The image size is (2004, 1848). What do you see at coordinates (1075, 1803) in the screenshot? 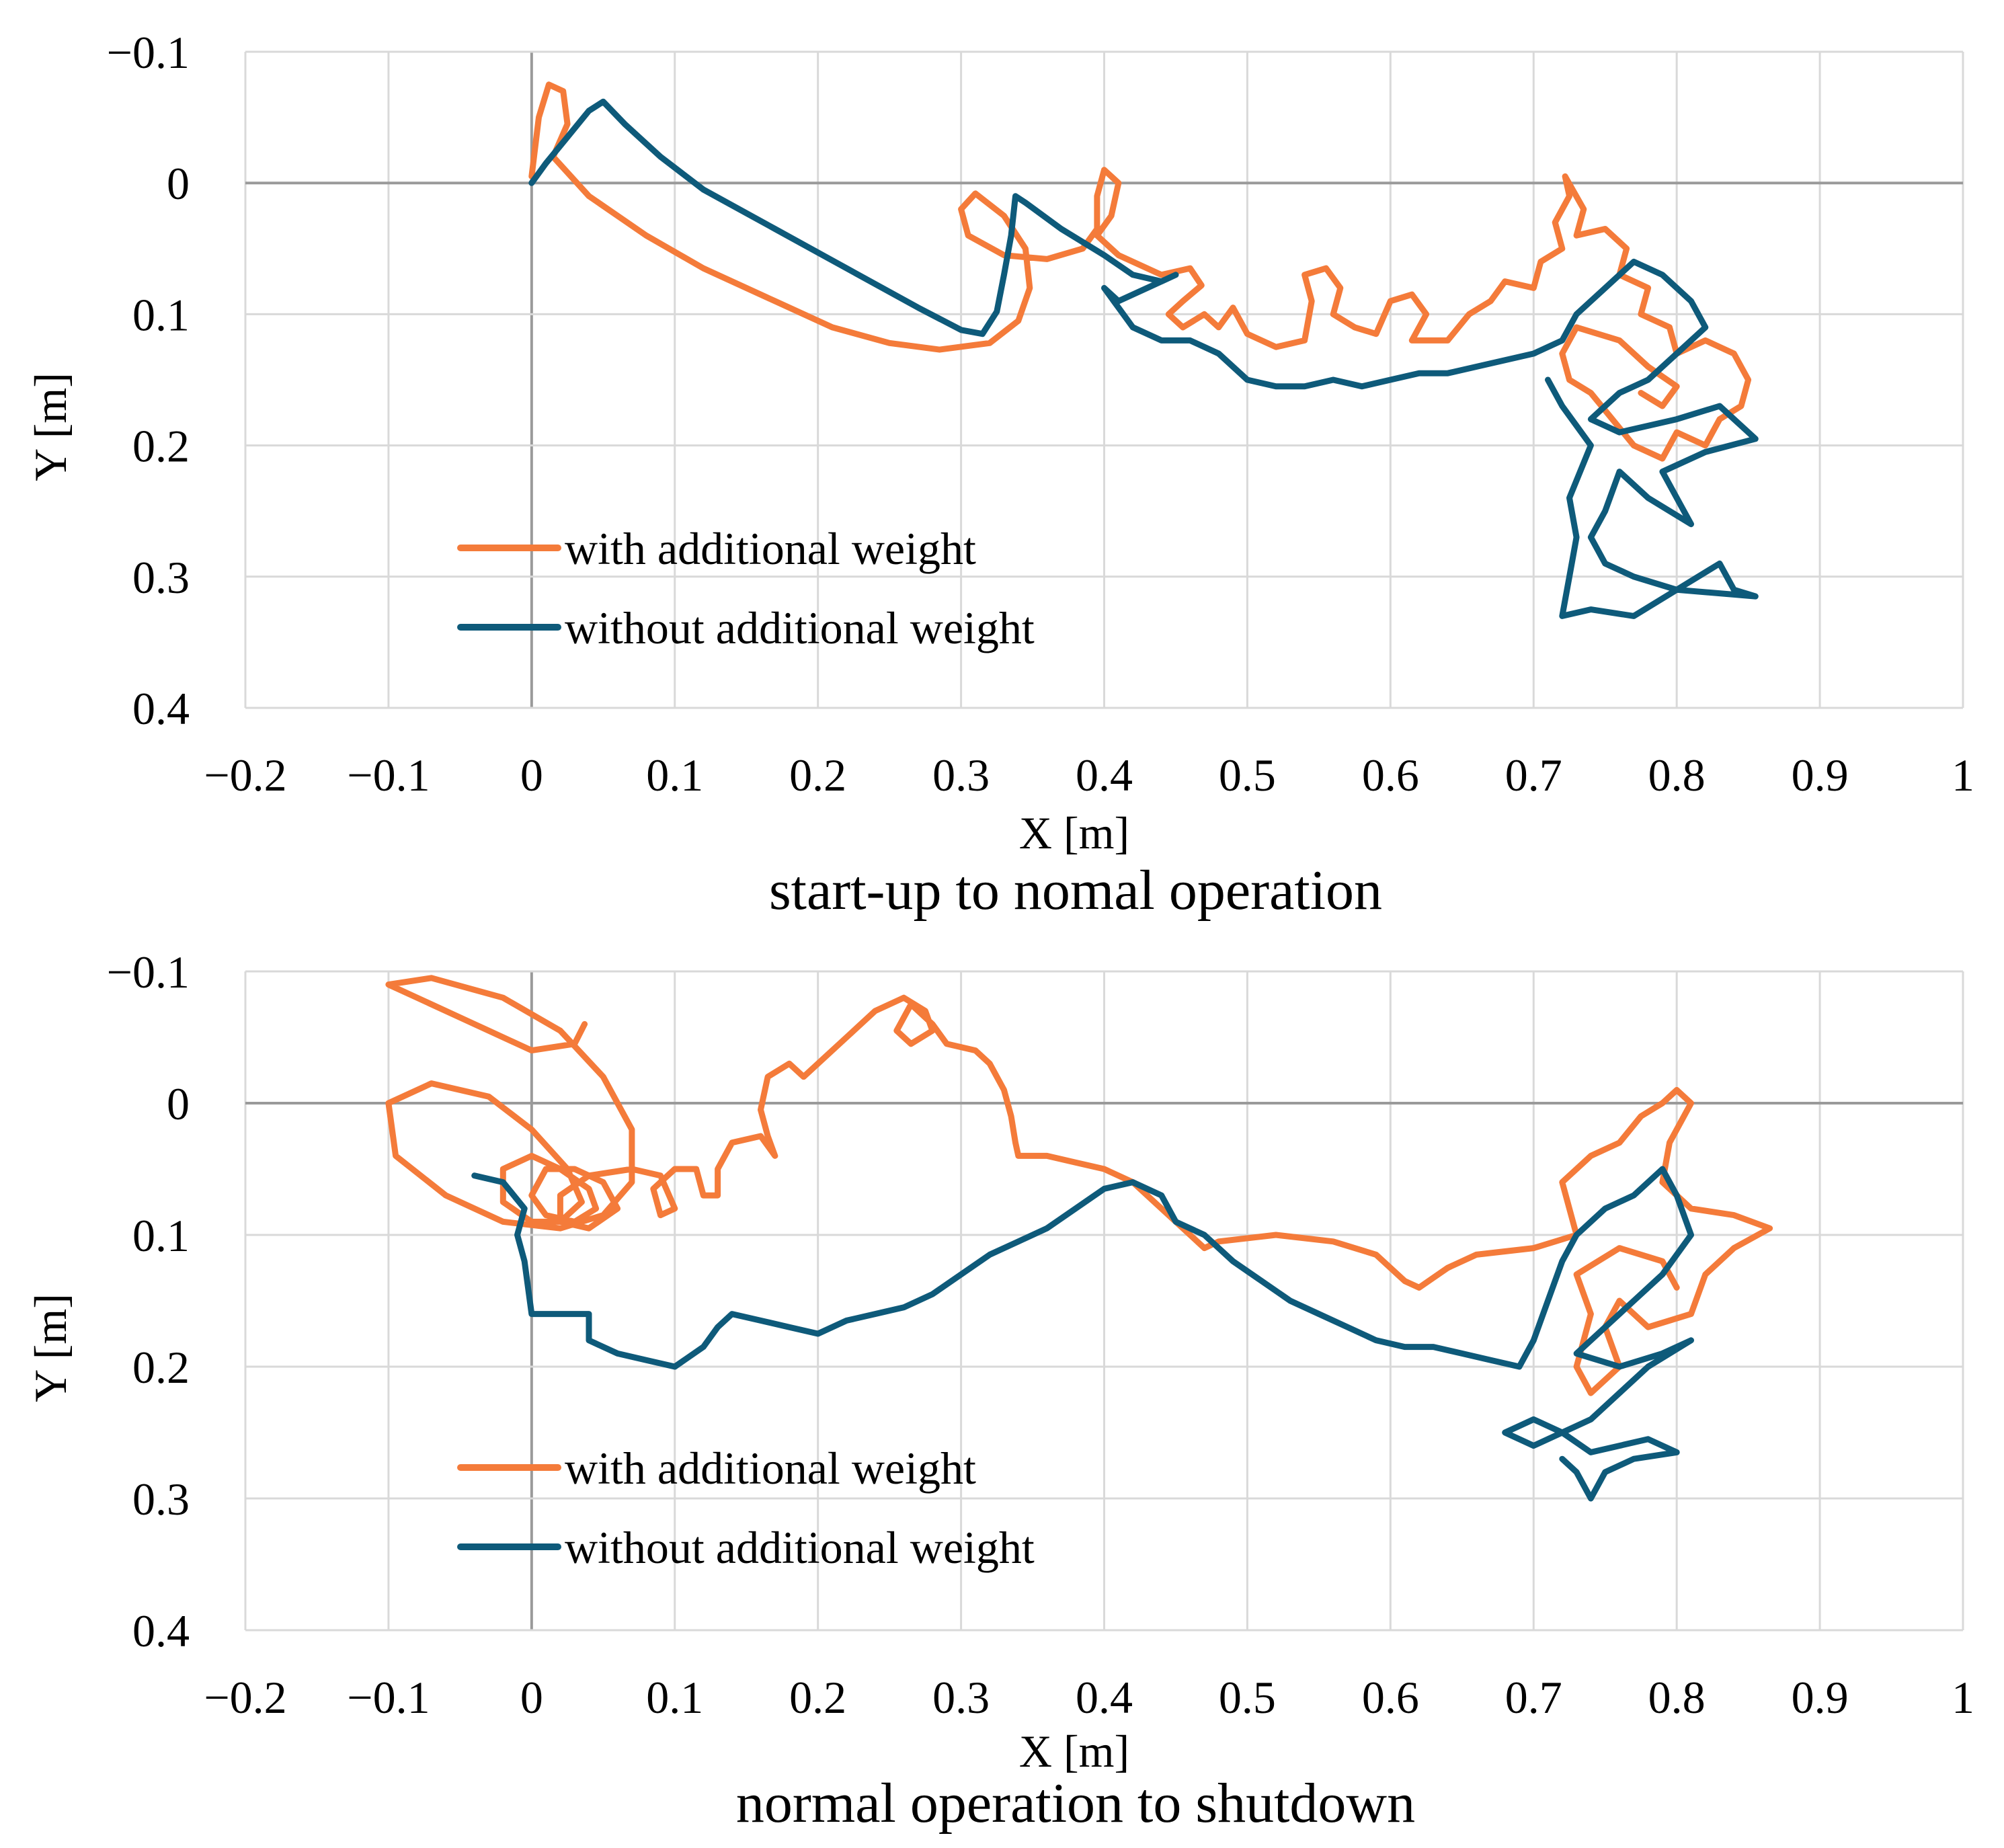
I see `chart-title: normal operation to shutdown` at bounding box center [1075, 1803].